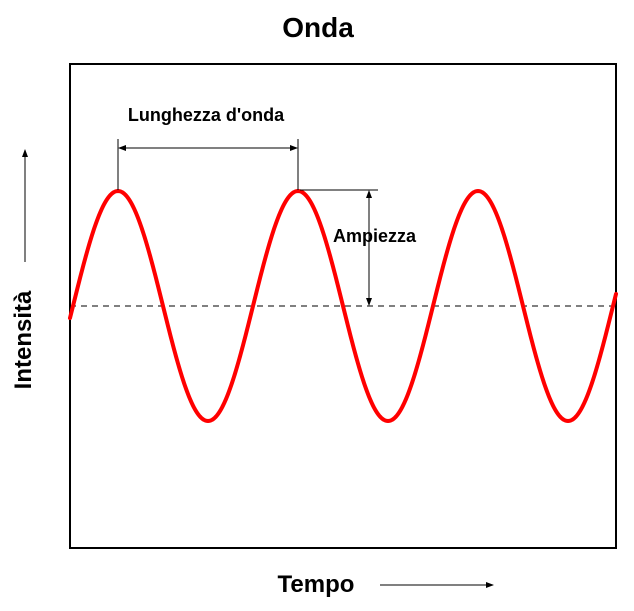 The image size is (634, 611). I want to click on y-axis-label: Intensità, so click(23, 339).